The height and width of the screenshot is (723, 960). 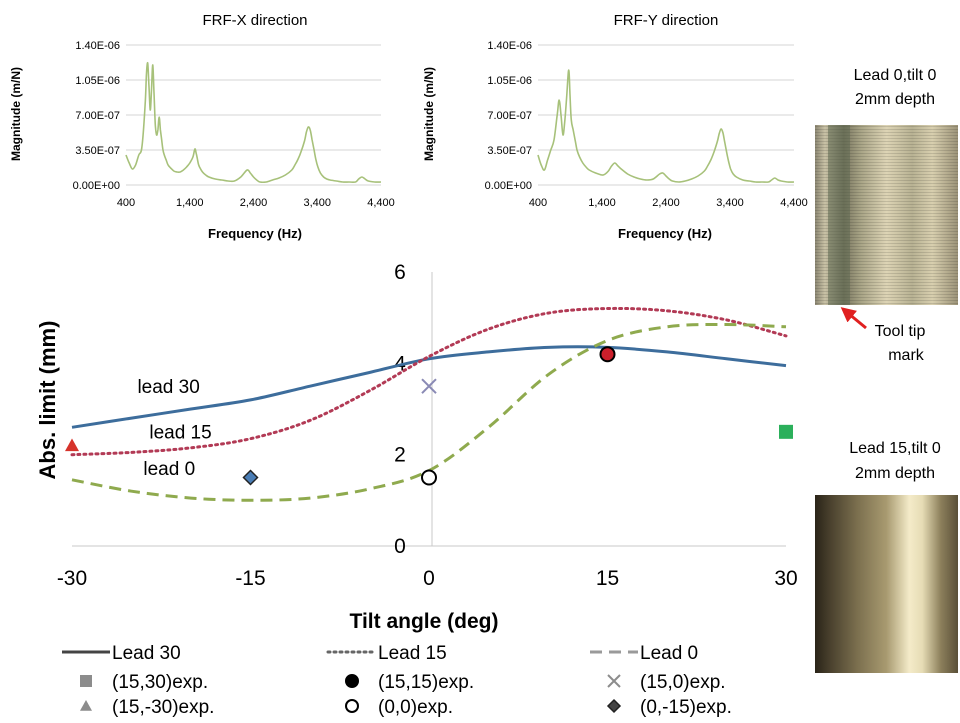 I want to click on main-x-tick-label: 0, so click(x=429, y=578).